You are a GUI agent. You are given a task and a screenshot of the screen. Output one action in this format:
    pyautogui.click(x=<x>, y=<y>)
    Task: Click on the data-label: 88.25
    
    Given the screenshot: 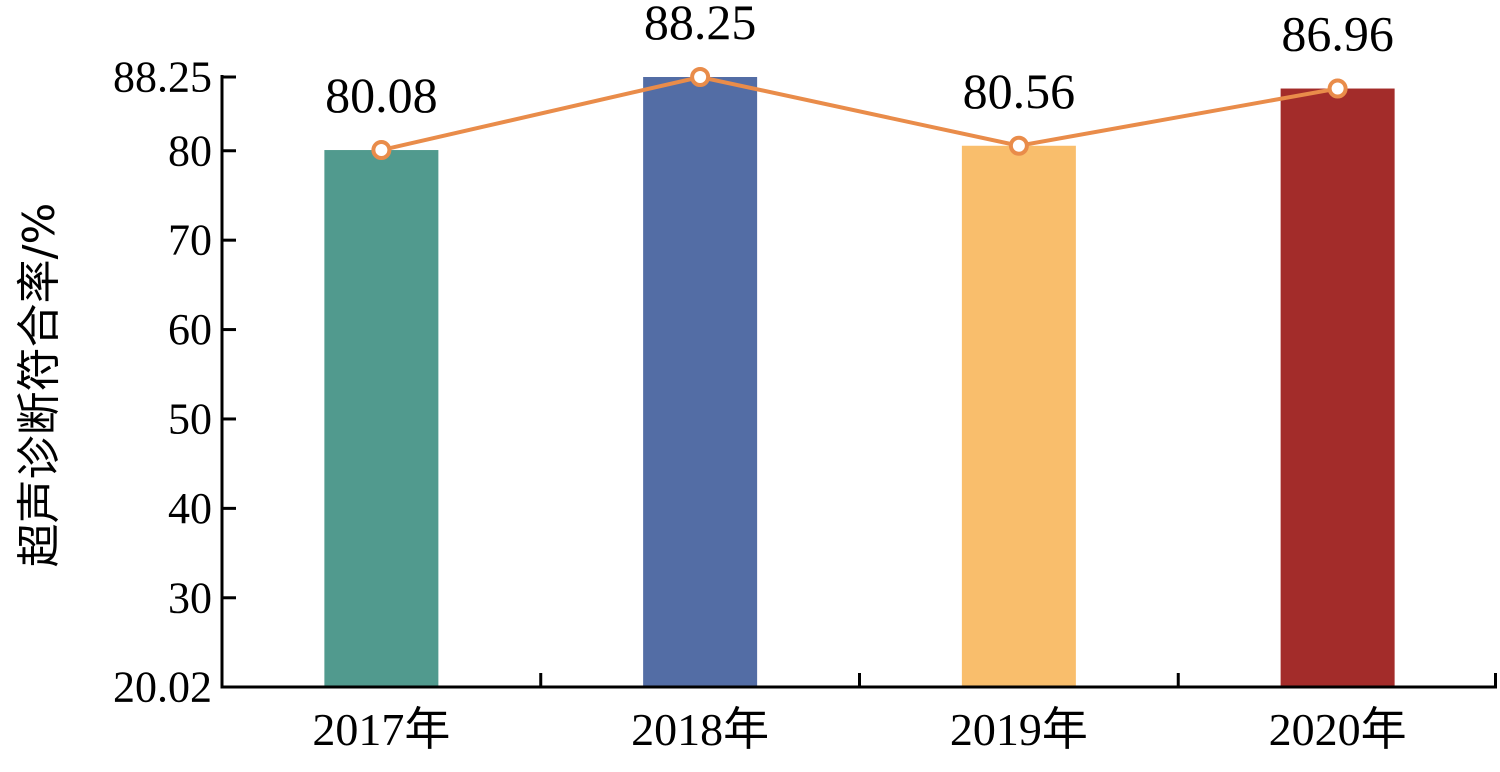 What is the action you would take?
    pyautogui.click(x=700, y=25)
    